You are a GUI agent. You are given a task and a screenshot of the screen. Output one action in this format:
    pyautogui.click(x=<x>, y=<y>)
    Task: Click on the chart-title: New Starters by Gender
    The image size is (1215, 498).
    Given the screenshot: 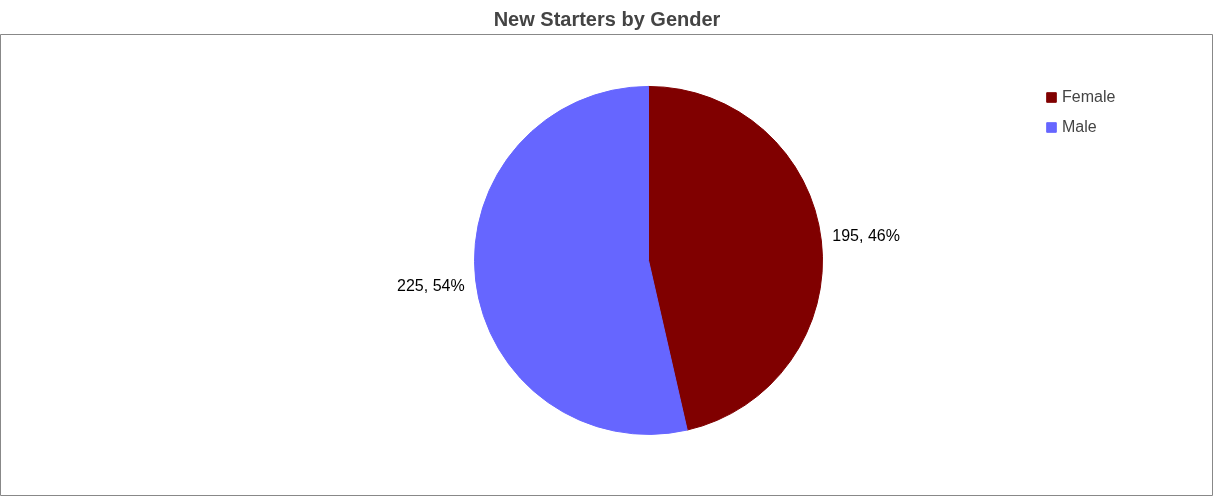 What is the action you would take?
    pyautogui.click(x=607, y=18)
    